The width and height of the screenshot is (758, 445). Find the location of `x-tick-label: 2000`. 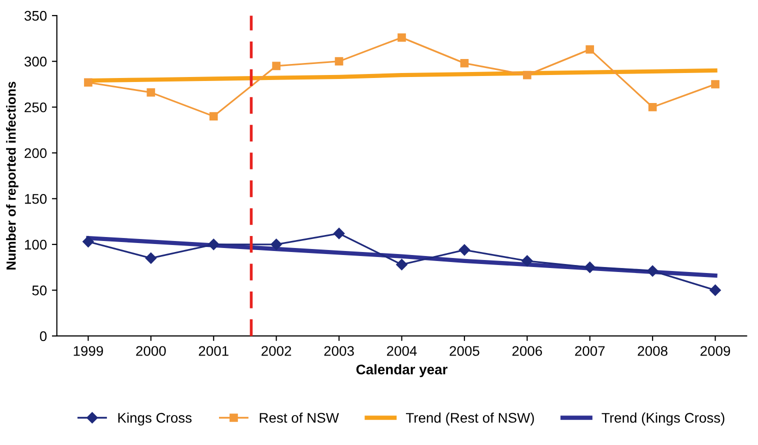

x-tick-label: 2000 is located at coordinates (151, 351).